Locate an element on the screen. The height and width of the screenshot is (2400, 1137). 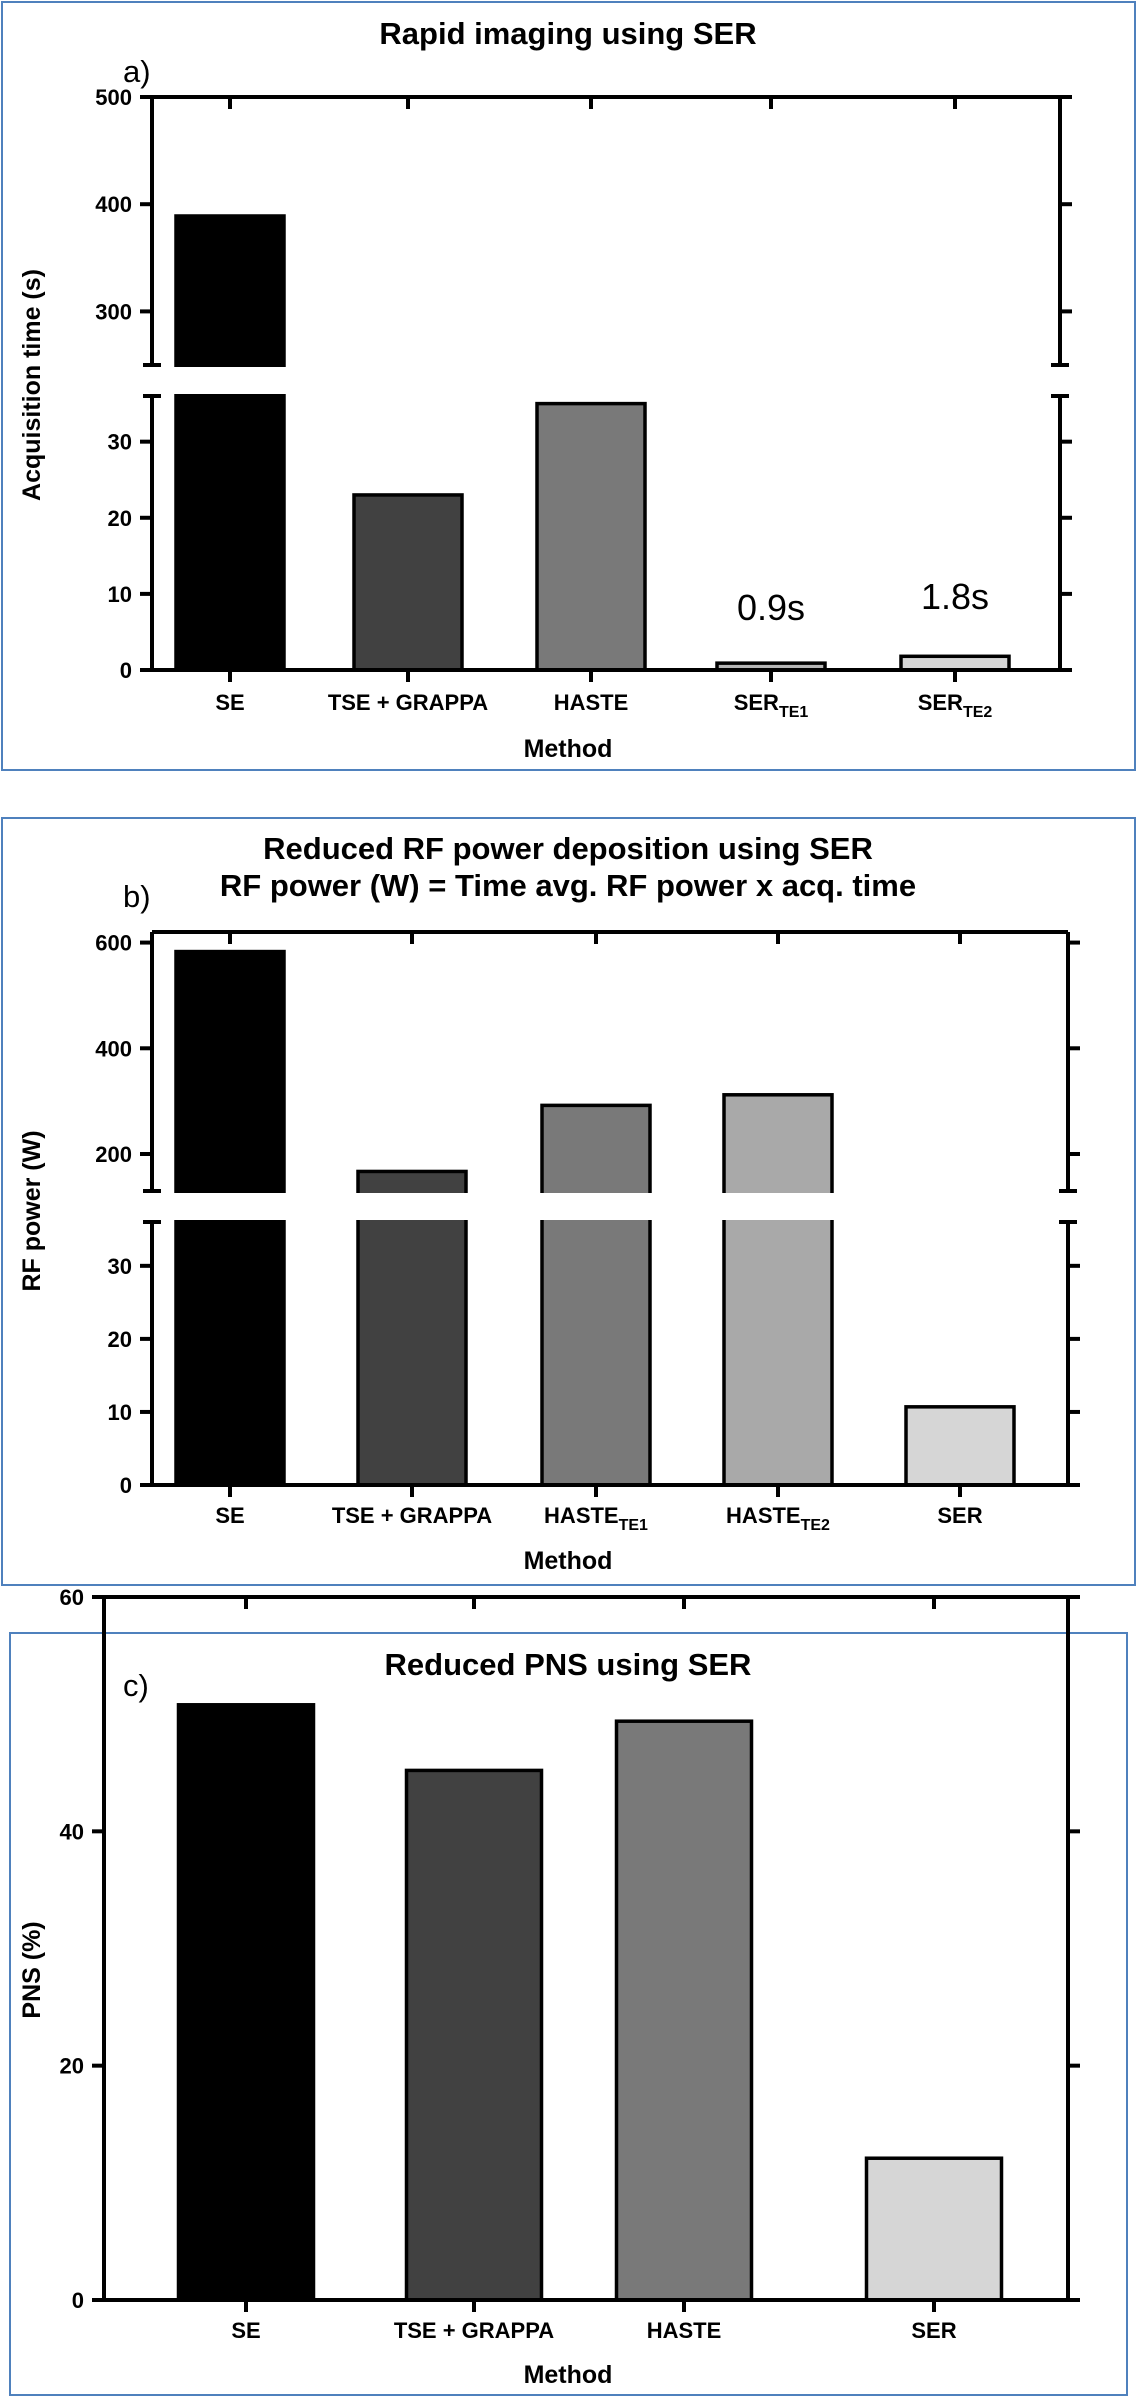
x-tick-label-5: SER is located at coordinates (959, 1515).